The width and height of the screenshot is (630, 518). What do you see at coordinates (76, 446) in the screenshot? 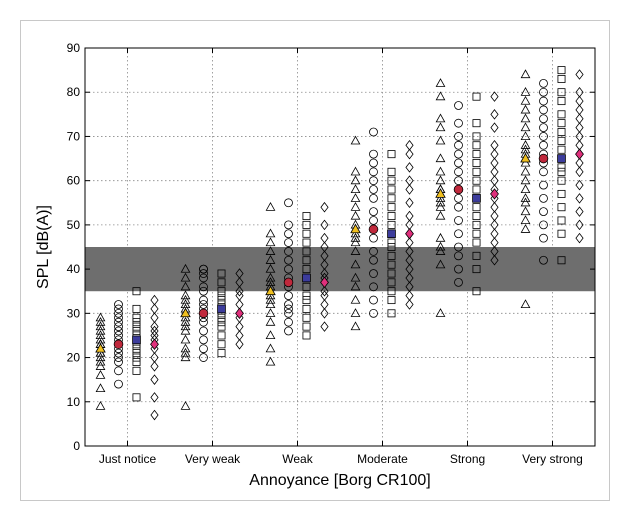
I see `y-tick-label: 0` at bounding box center [76, 446].